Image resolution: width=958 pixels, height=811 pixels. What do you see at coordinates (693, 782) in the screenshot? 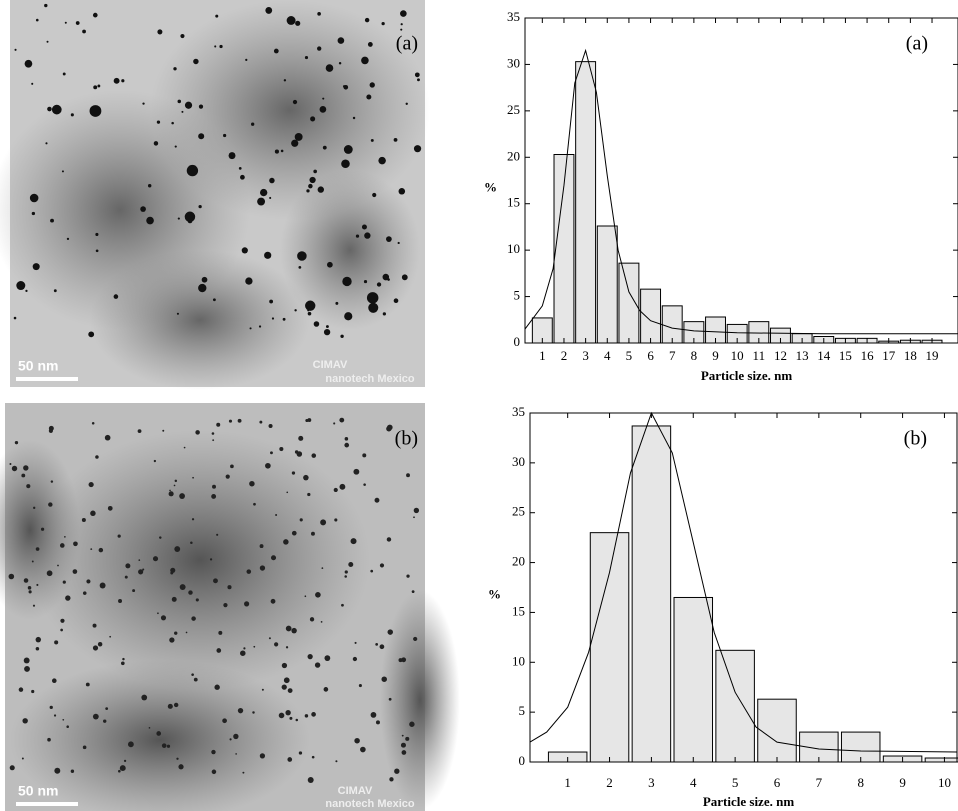
I see `x-tick-label: 4` at bounding box center [693, 782].